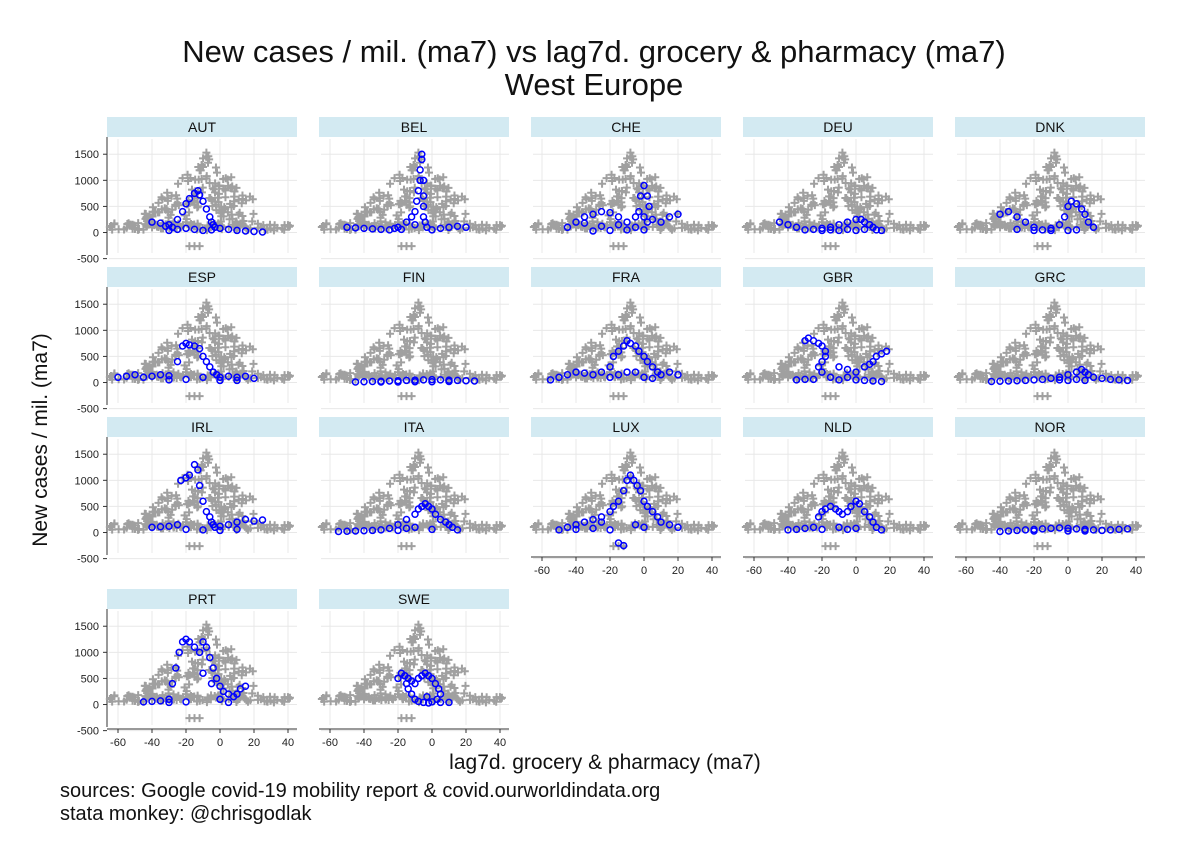 The width and height of the screenshot is (1188, 864). What do you see at coordinates (1136, 571) in the screenshot?
I see `x-tick-label: 40` at bounding box center [1136, 571].